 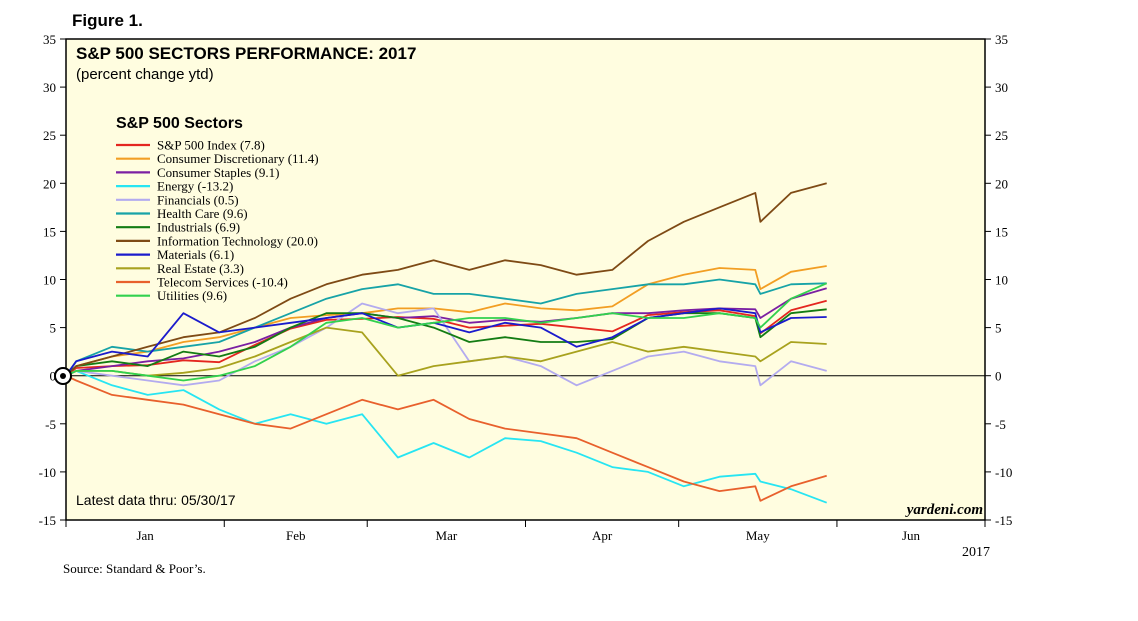 What do you see at coordinates (758, 535) in the screenshot?
I see `x-tick-label: May` at bounding box center [758, 535].